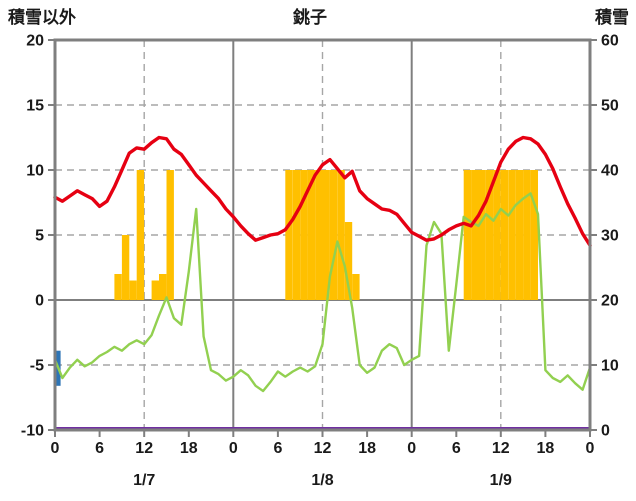  What do you see at coordinates (610, 301) in the screenshot?
I see `right-tick-label: 20` at bounding box center [610, 301].